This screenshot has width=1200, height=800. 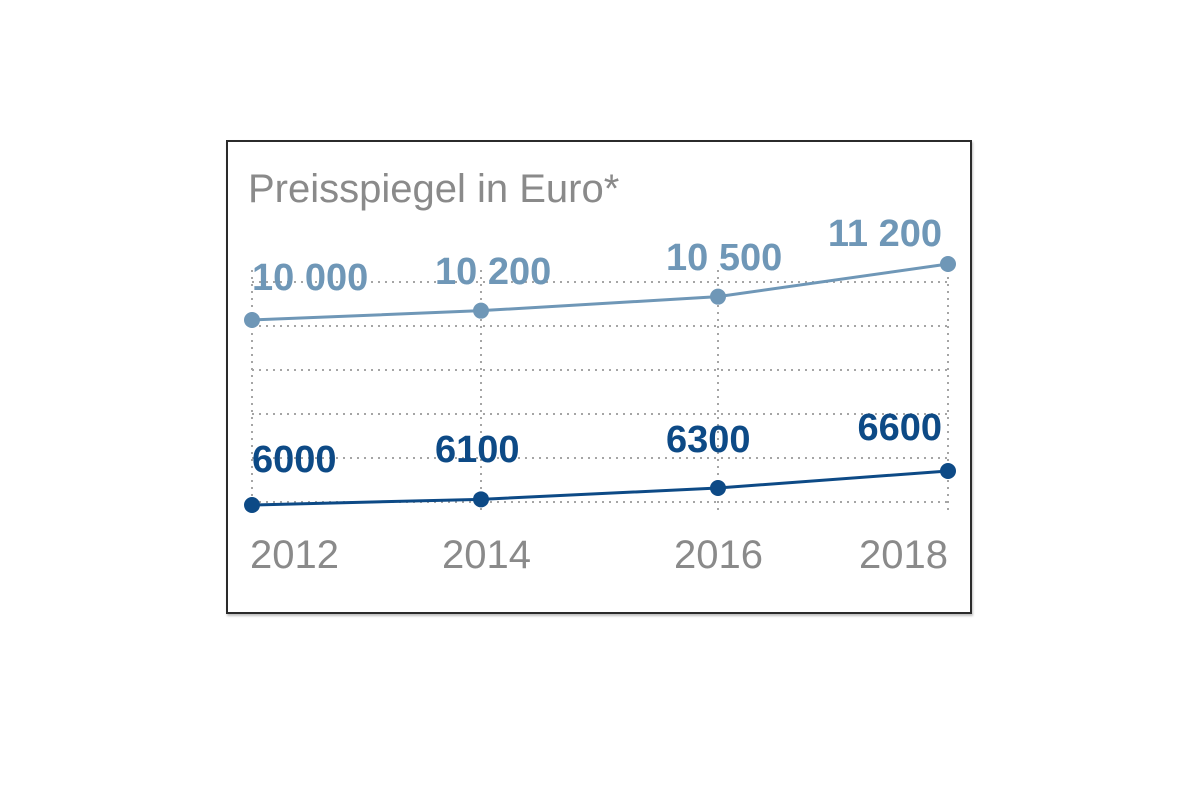 What do you see at coordinates (600, 292) in the screenshot?
I see `series-line-upper` at bounding box center [600, 292].